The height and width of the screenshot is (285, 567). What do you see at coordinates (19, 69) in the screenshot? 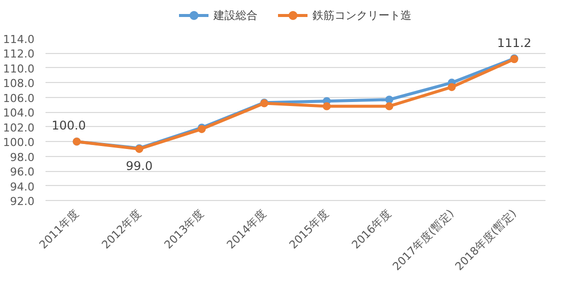
I see `y-tick-label: 110.0` at bounding box center [19, 69].